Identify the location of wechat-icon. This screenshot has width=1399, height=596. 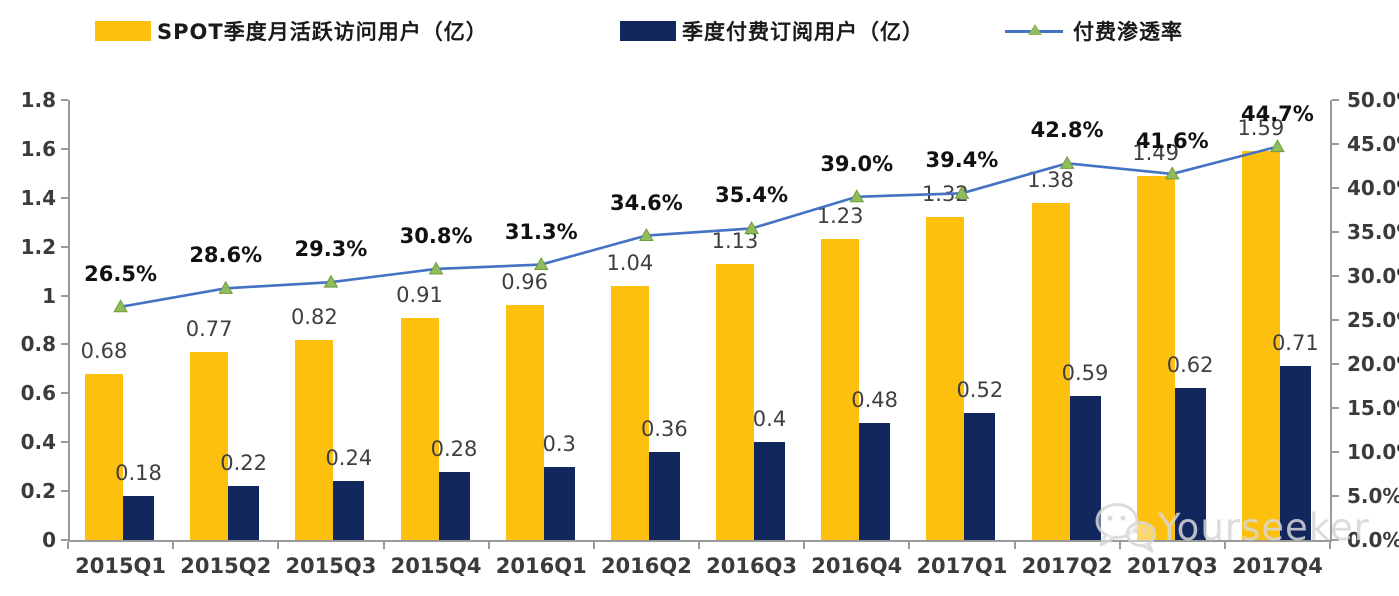
(1125, 528).